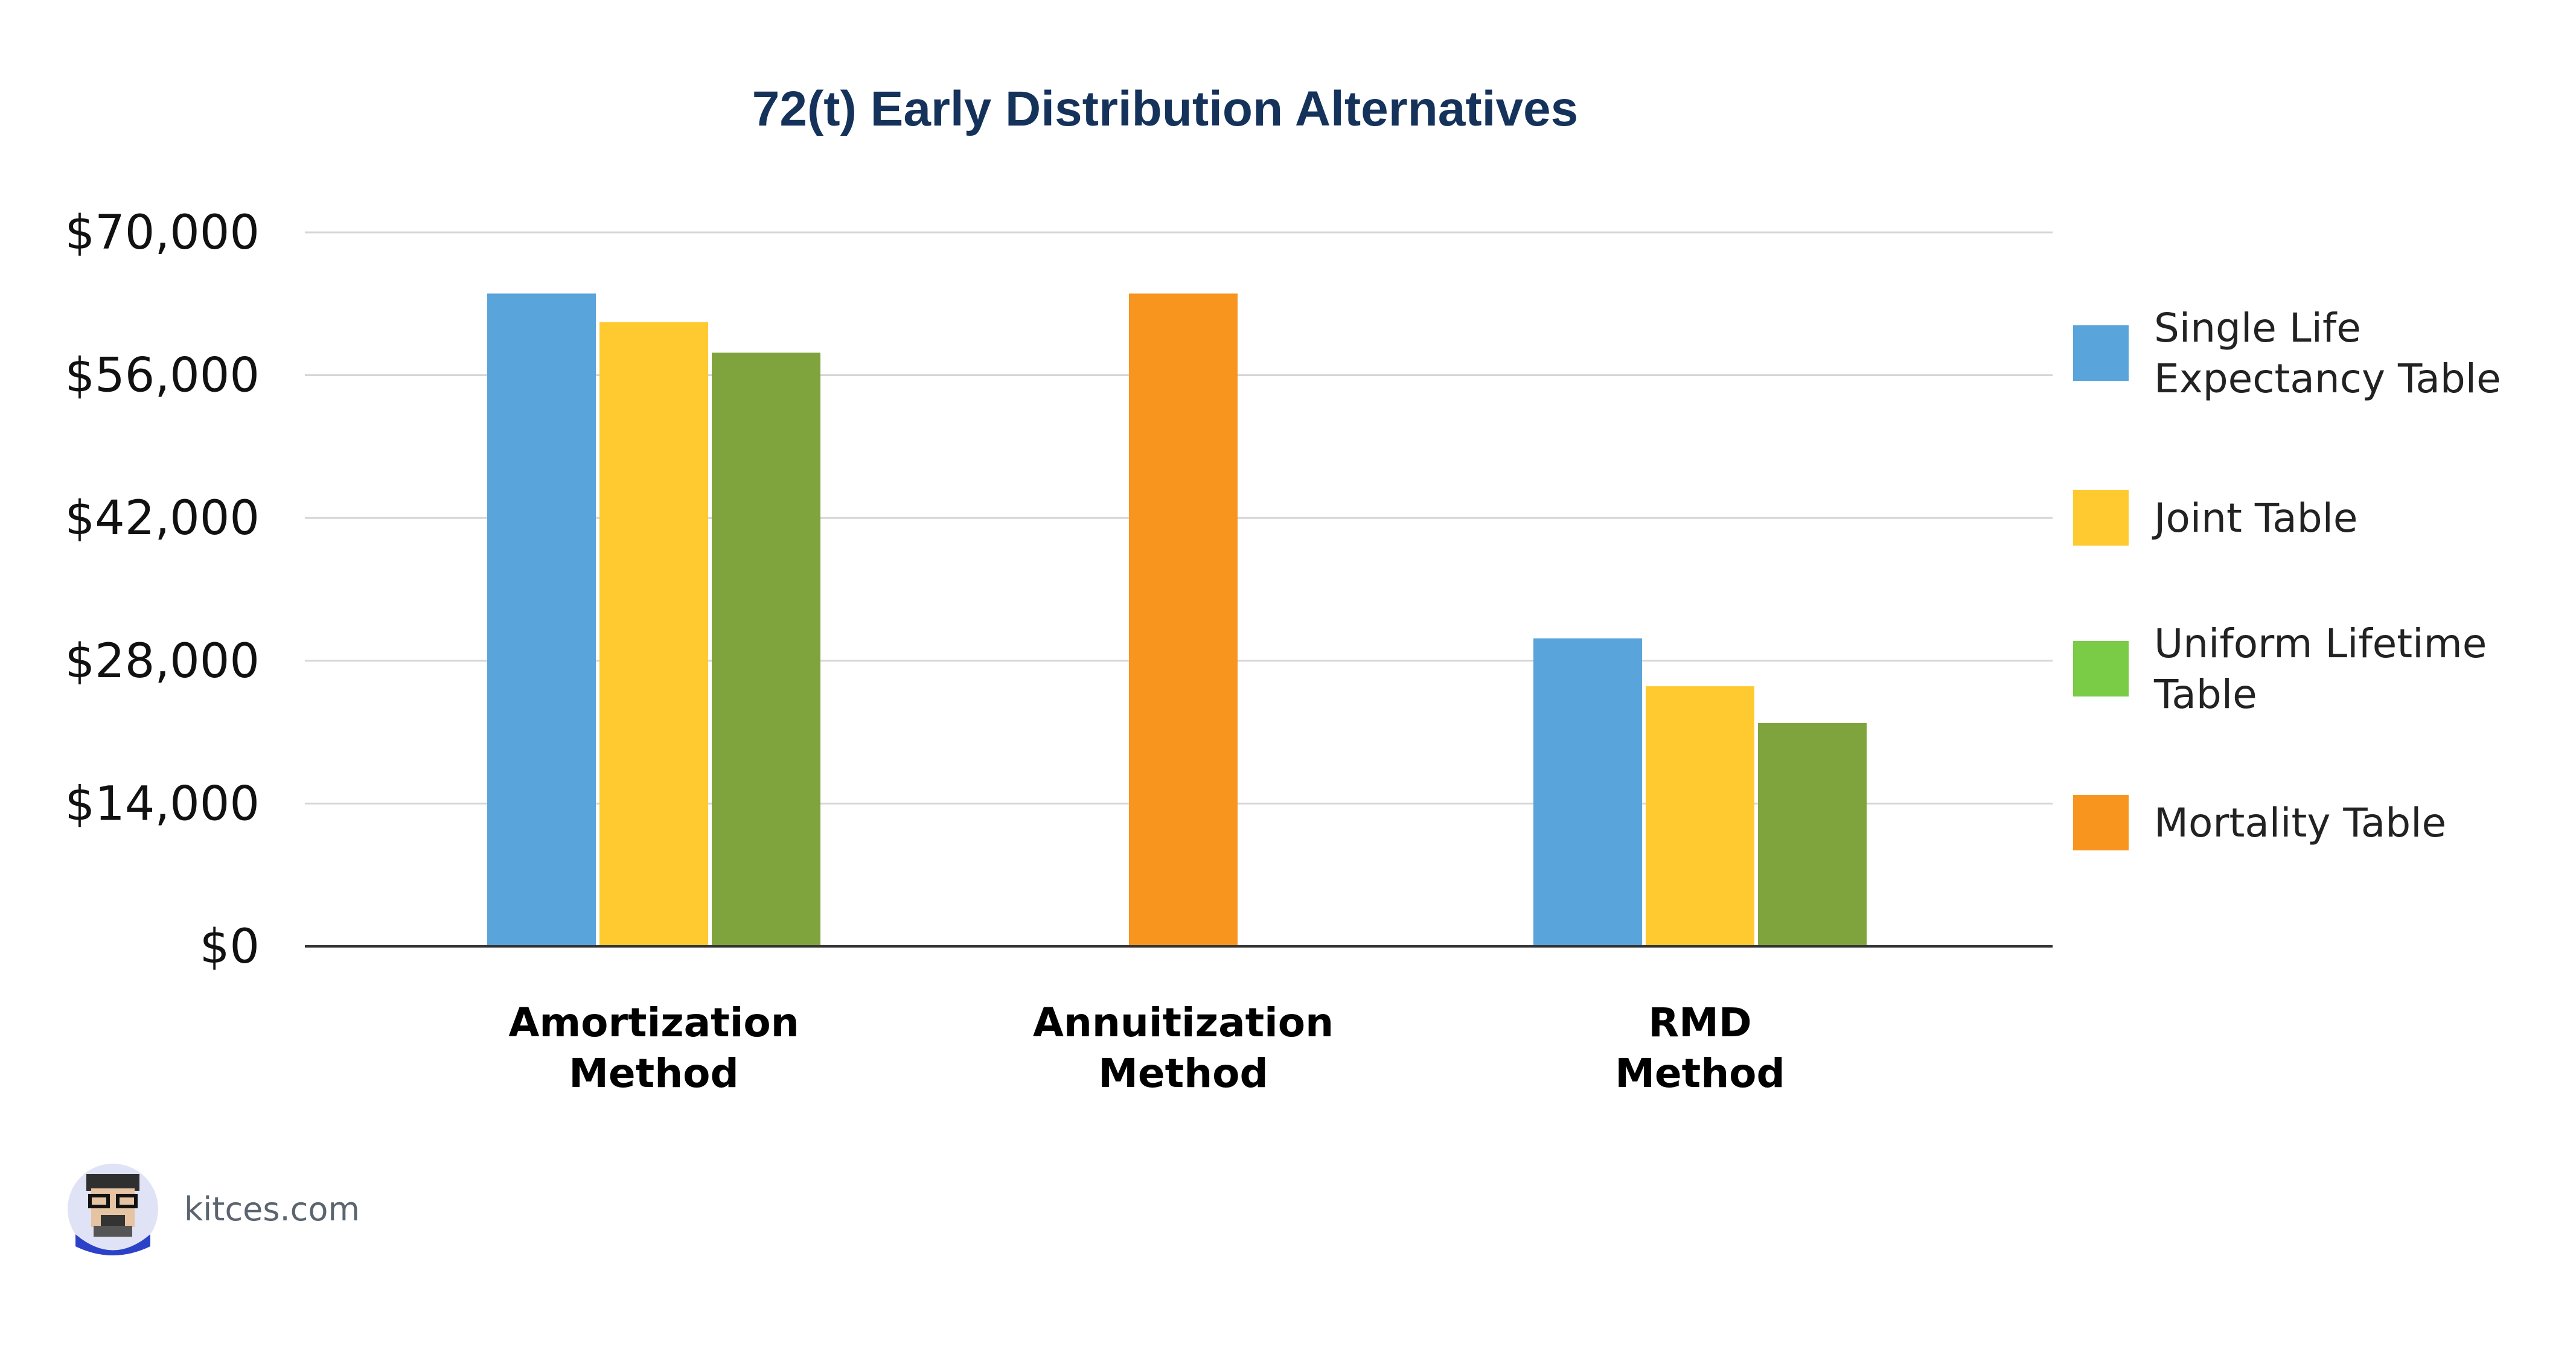 This screenshot has height=1361, width=2576. What do you see at coordinates (163, 661) in the screenshot?
I see `y-tick-label: $28,000` at bounding box center [163, 661].